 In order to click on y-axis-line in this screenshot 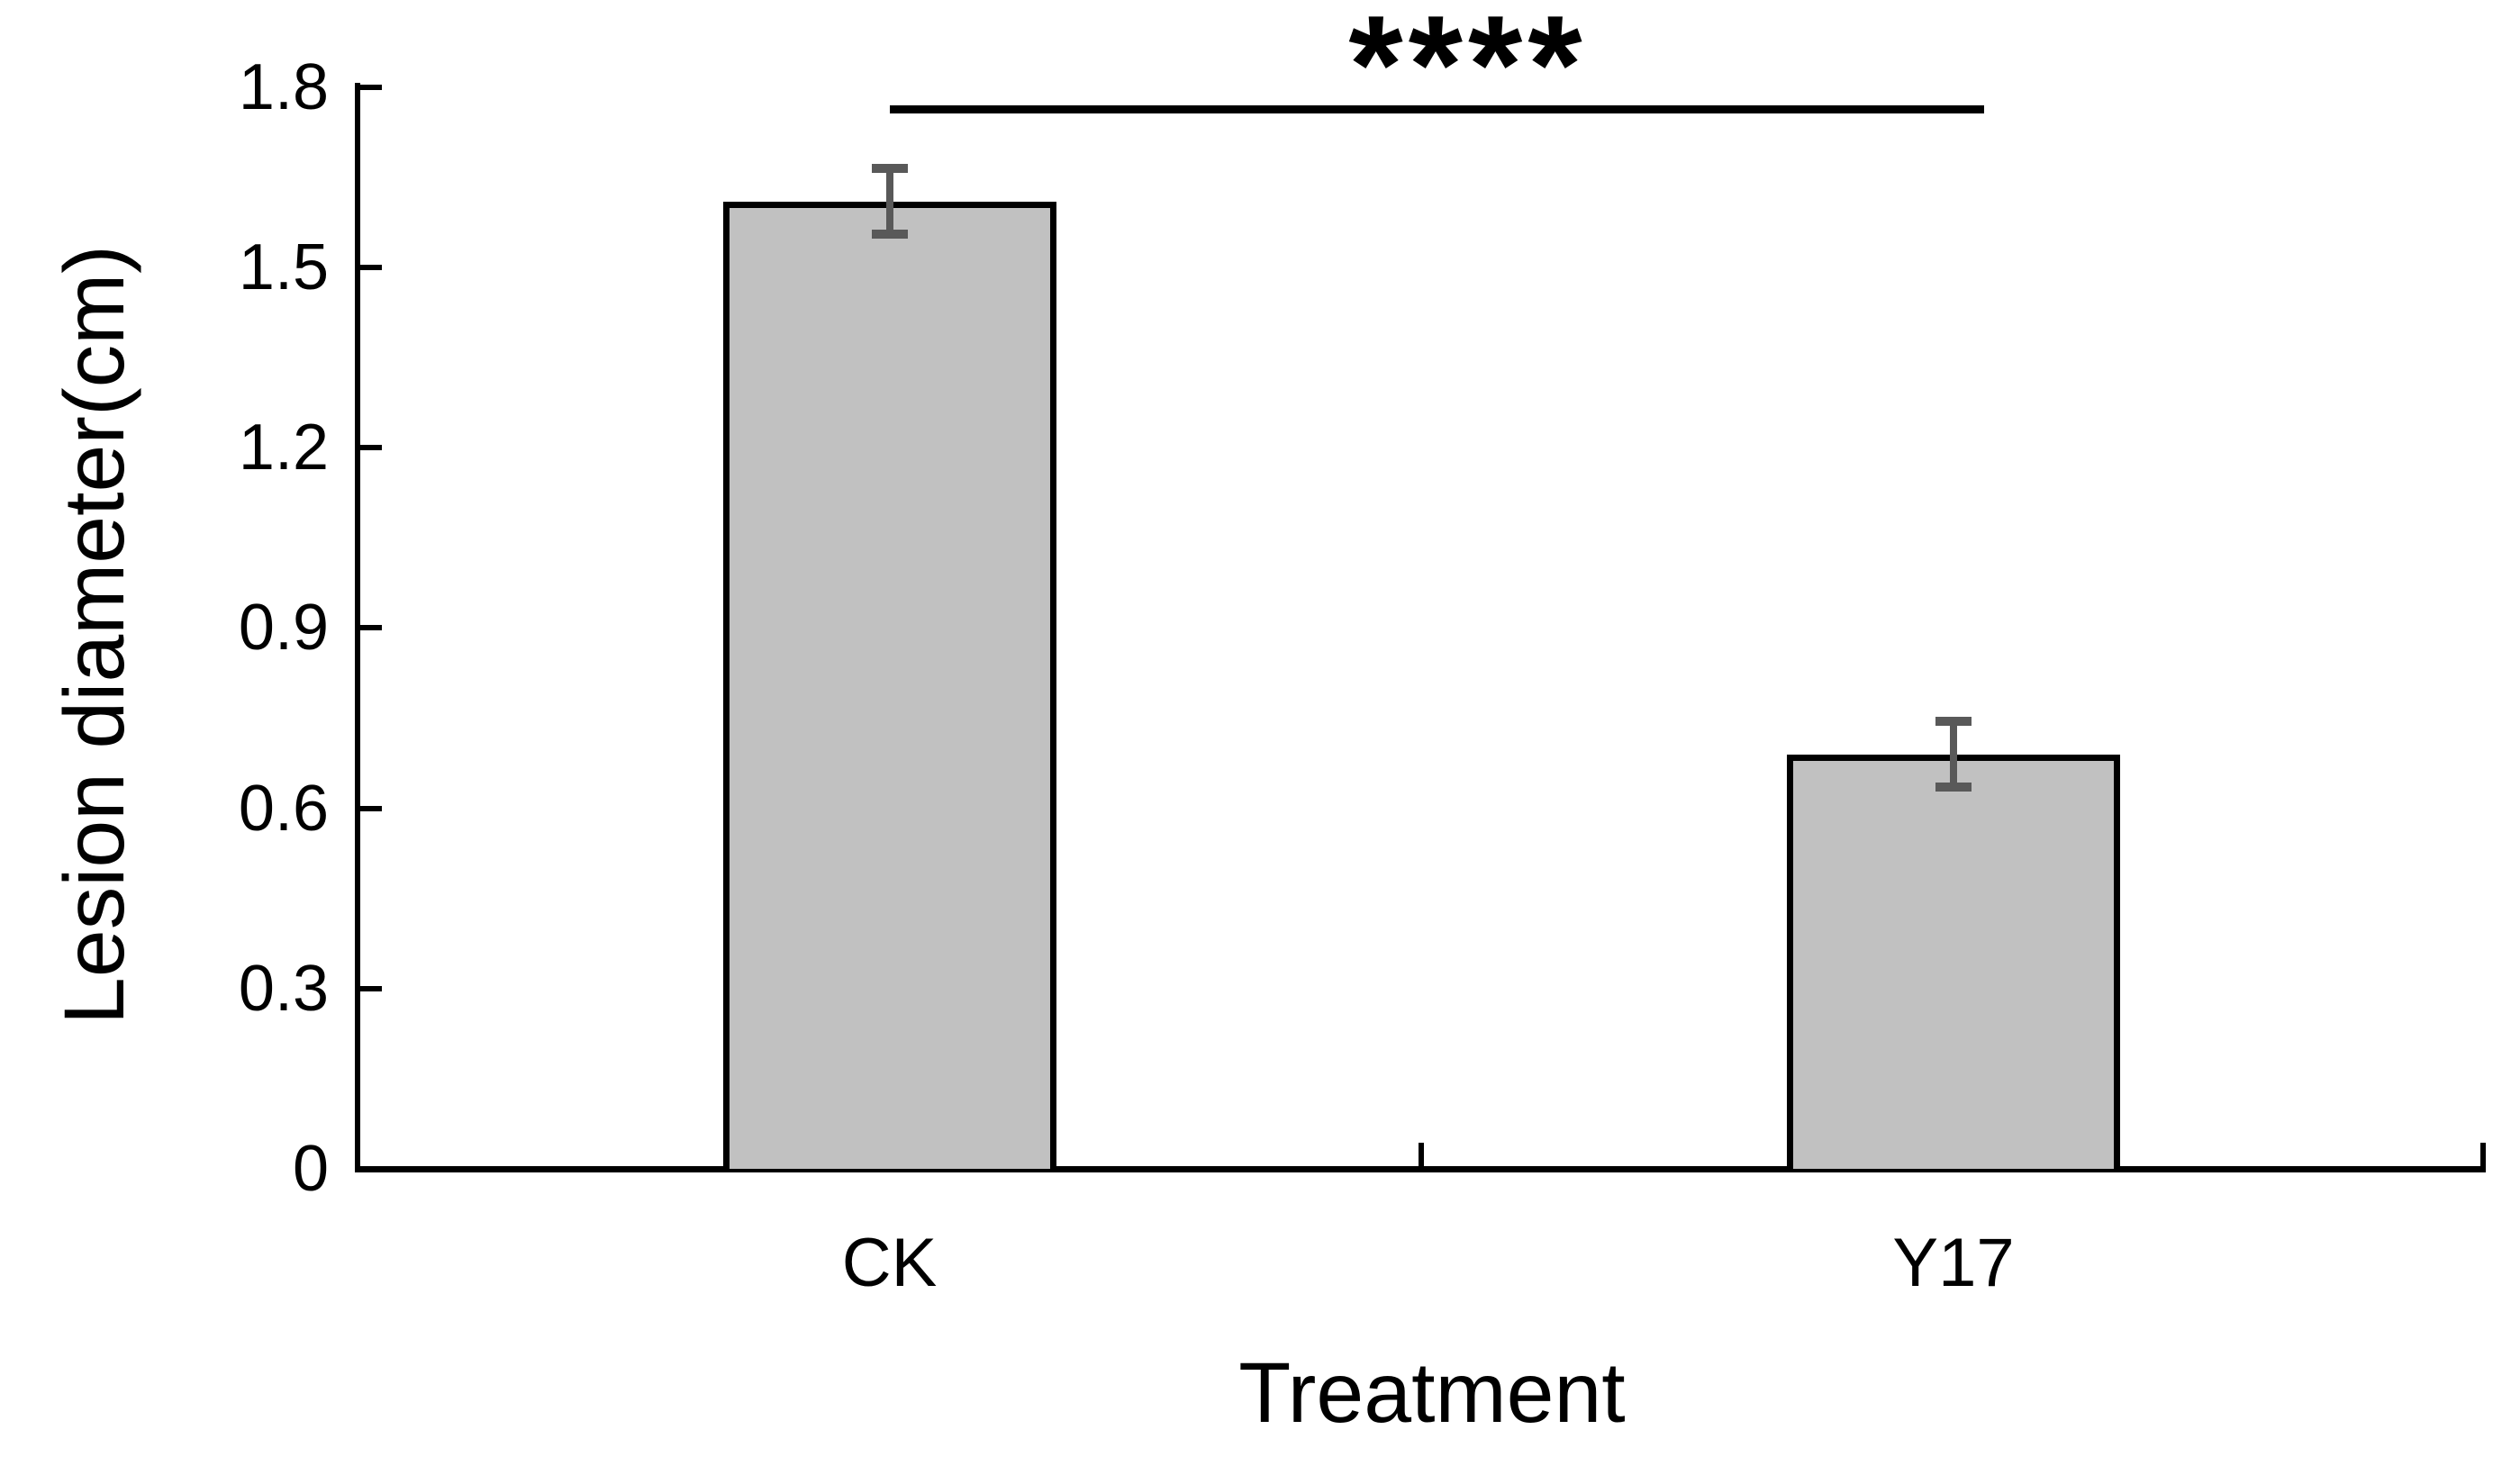, I will do `click(358, 628)`.